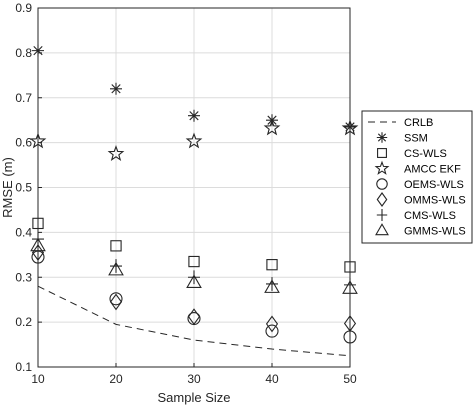 This screenshot has height=408, width=474. I want to click on legend-label-amcc-ekf: AMCC EKF, so click(432, 170).